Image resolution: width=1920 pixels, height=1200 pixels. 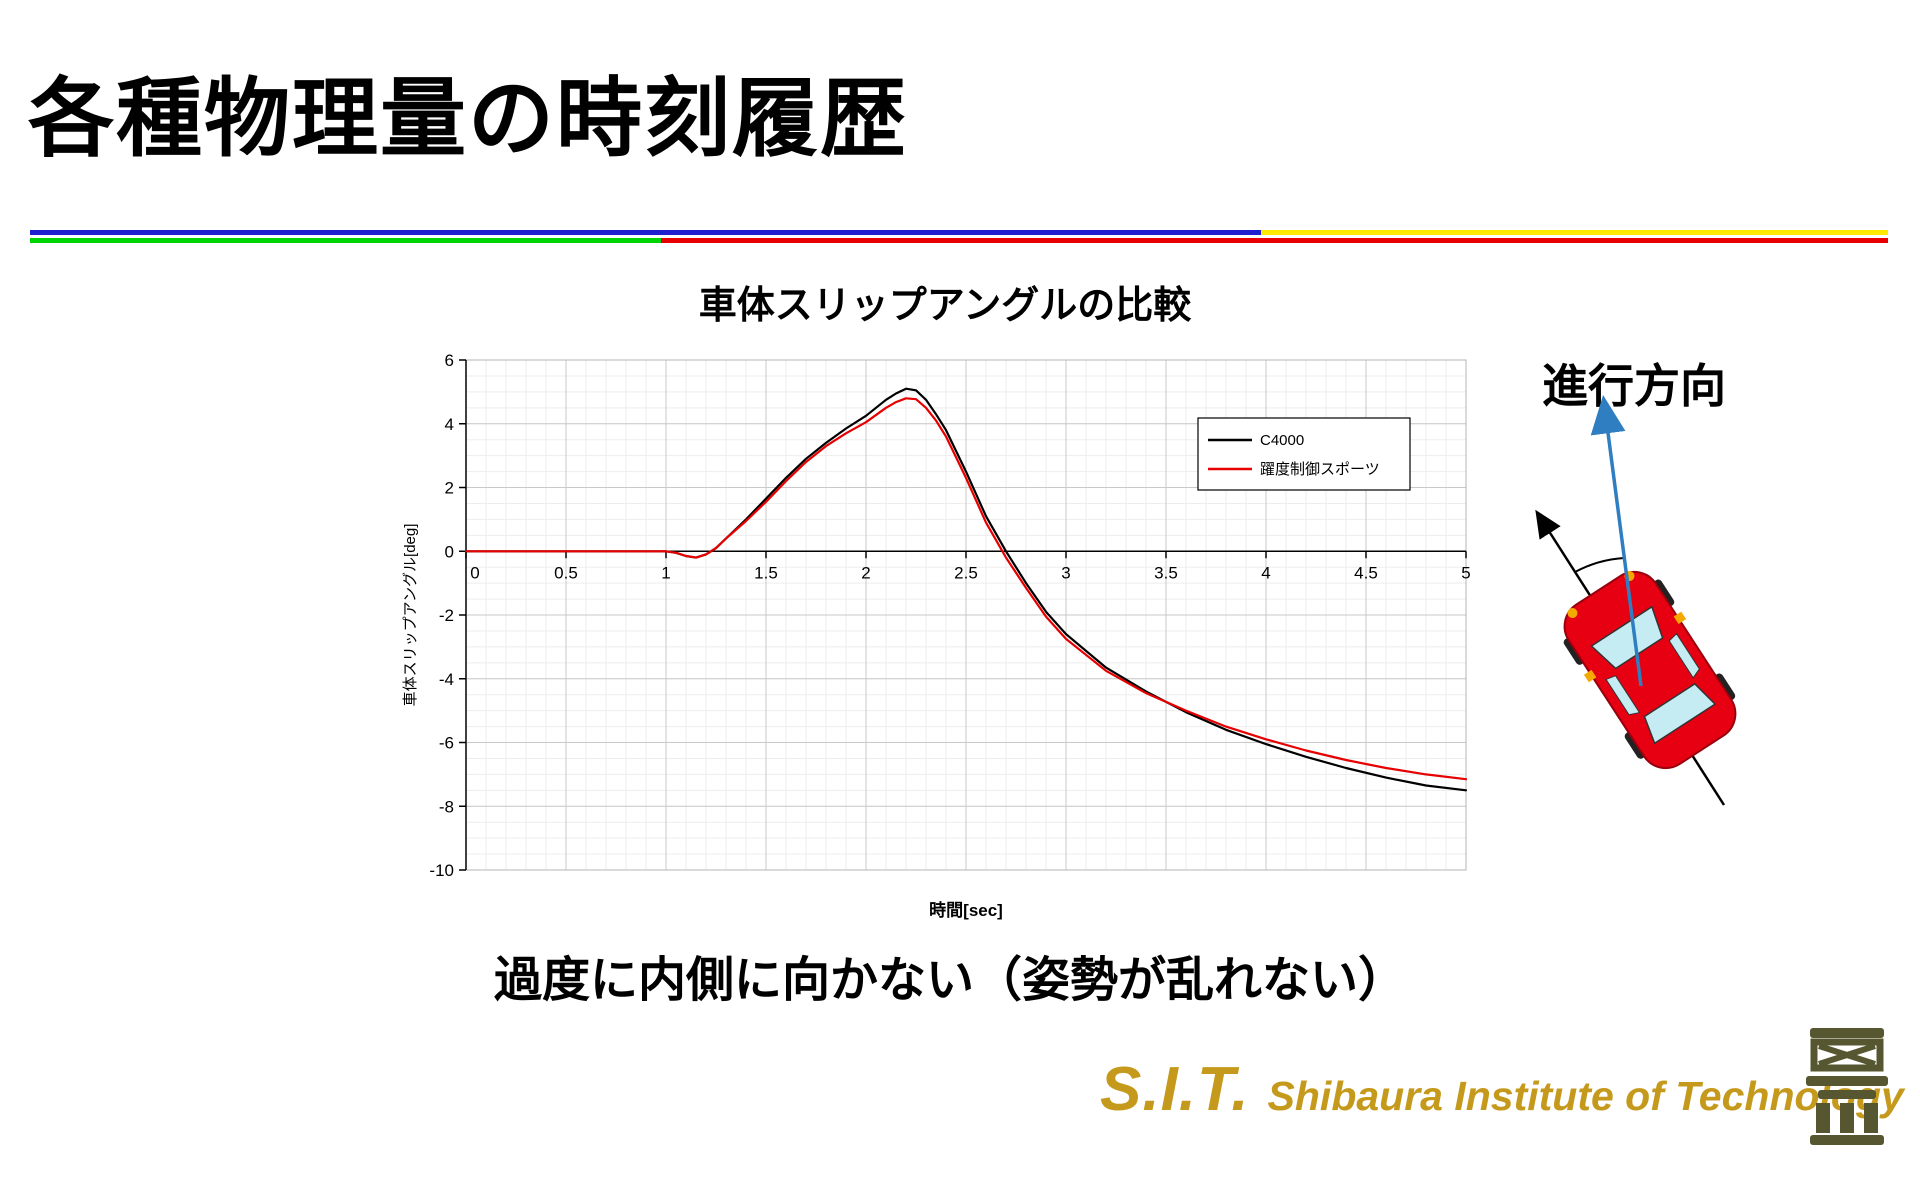 What do you see at coordinates (949, 980) in the screenshot?
I see `slide-caption: 過度に内側に向かない（姿勢が乱れない）` at bounding box center [949, 980].